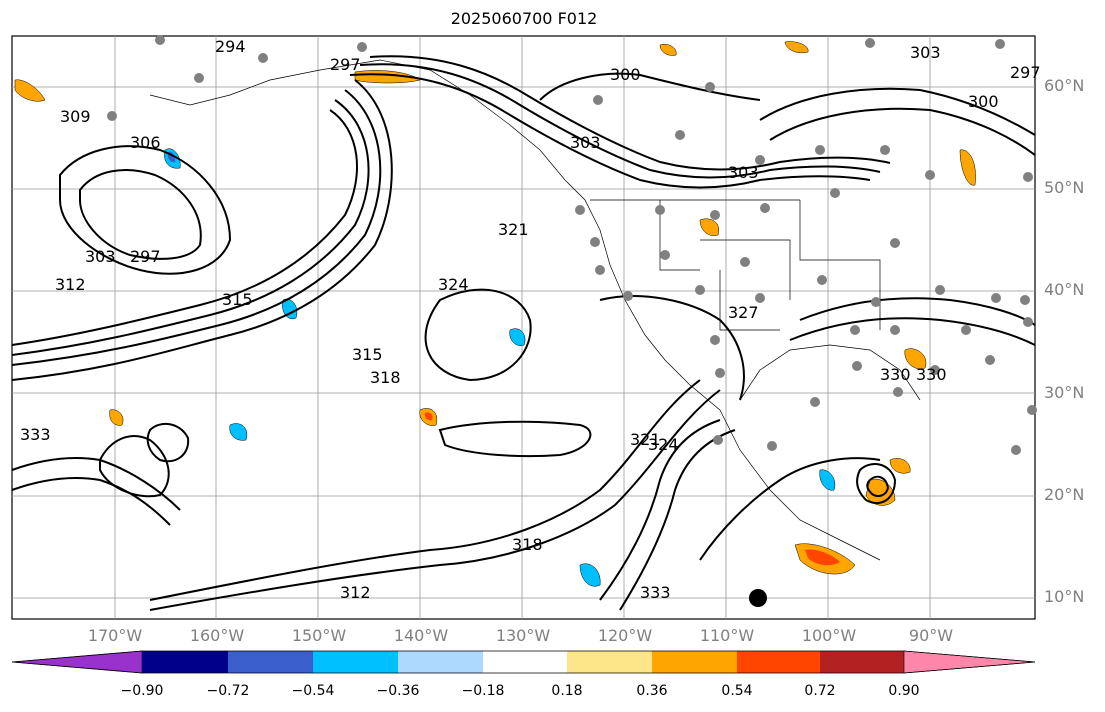  I want to click on colorbar-tick-label: 0.90, so click(904, 691).